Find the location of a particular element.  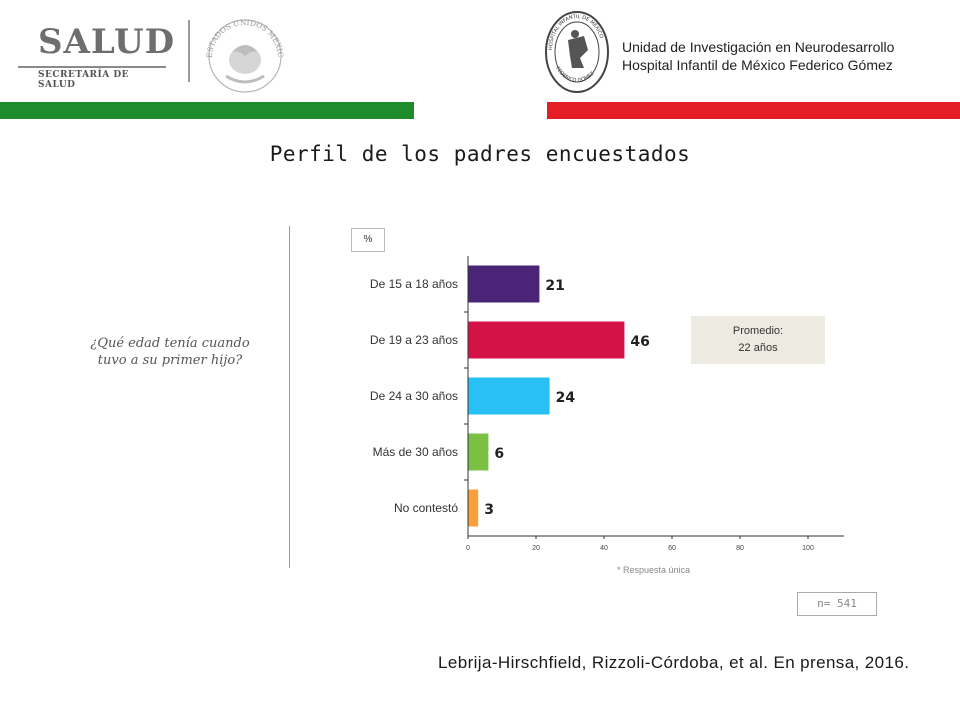

value-labels: 21 46 24 6 3 is located at coordinates (567, 398).